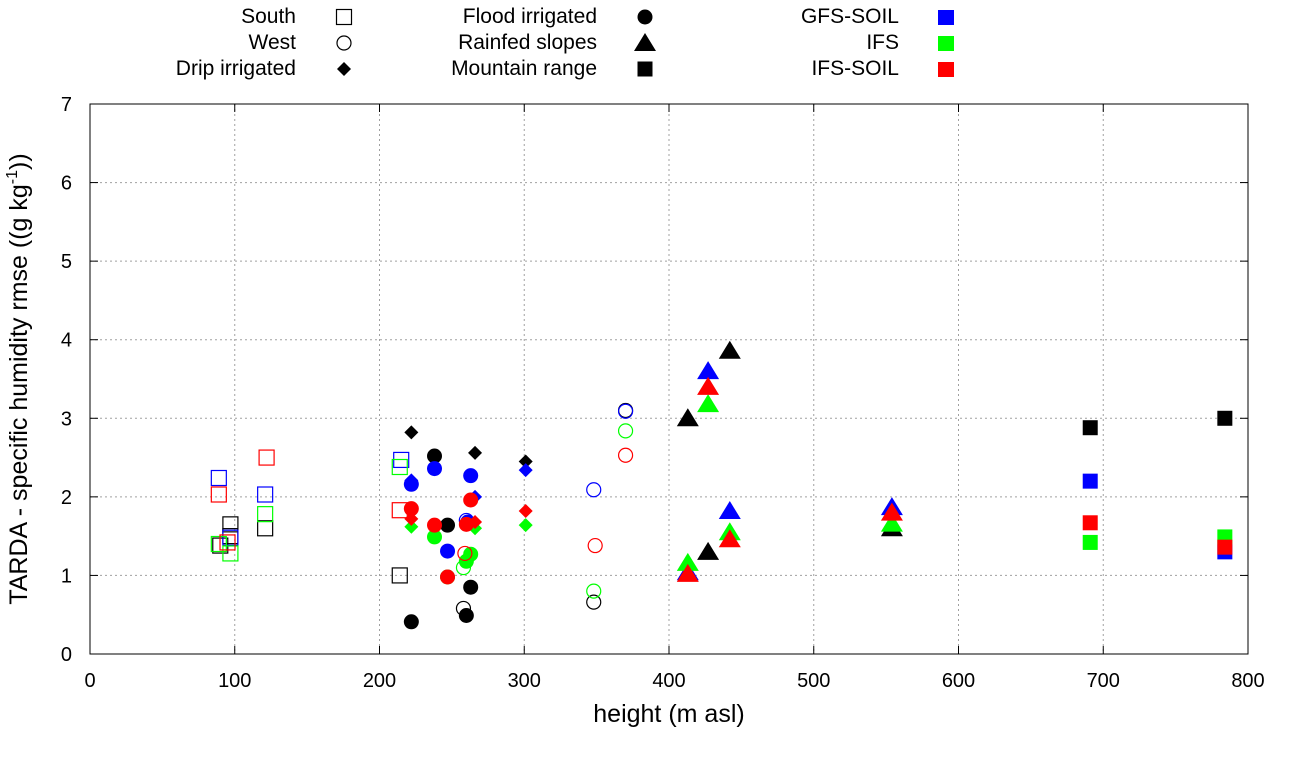 This screenshot has height=760, width=1290. I want to click on x-tick-label: 300, so click(524, 681).